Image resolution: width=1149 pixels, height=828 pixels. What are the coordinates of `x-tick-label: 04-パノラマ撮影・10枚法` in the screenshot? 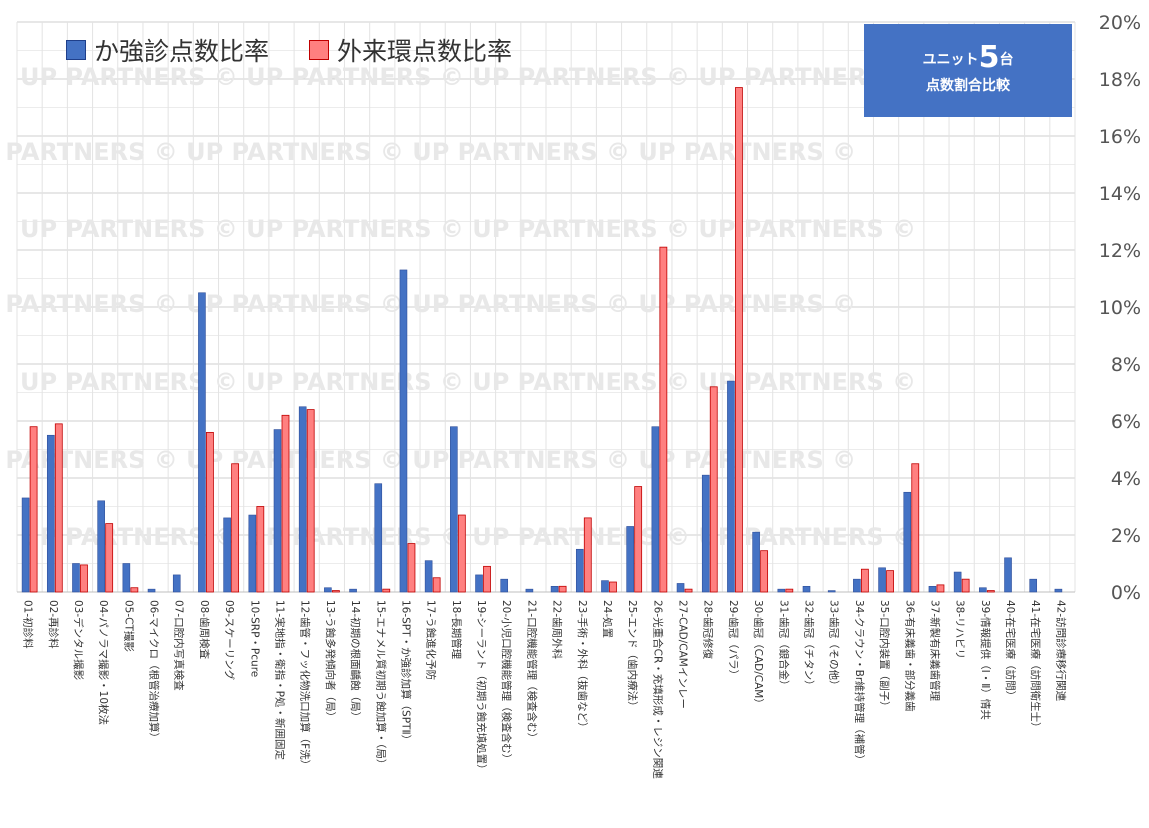 It's located at (103, 662).